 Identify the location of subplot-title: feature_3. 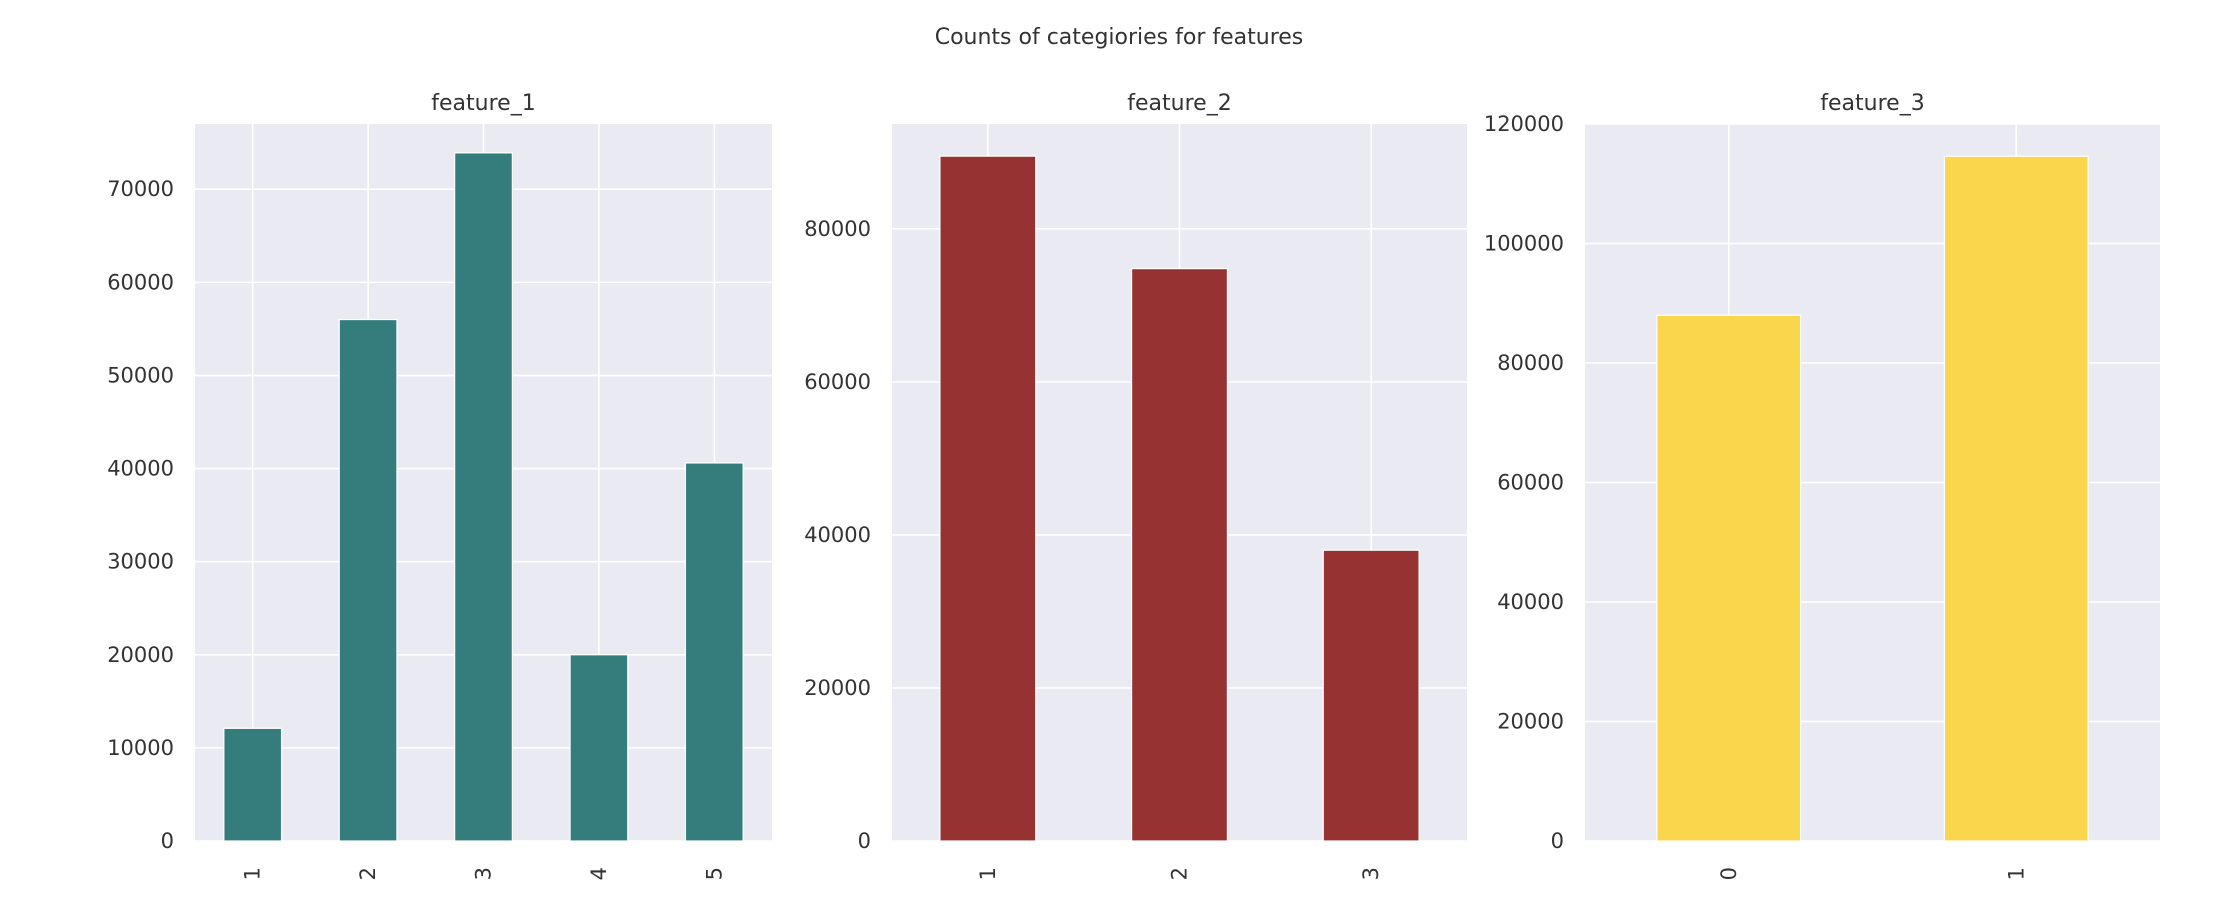
(1872, 103).